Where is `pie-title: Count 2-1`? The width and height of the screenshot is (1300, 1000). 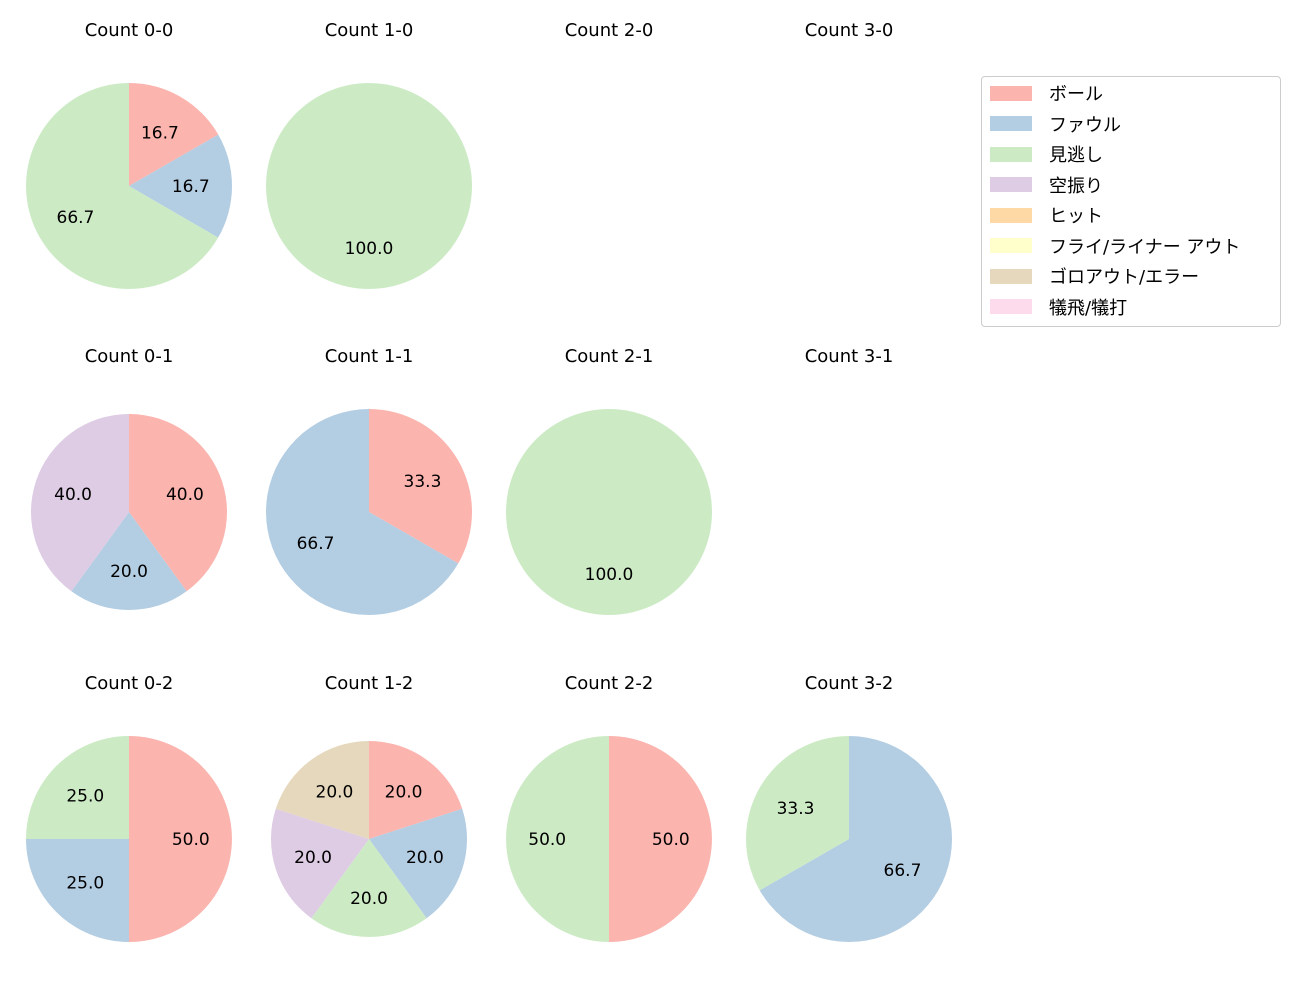 pie-title: Count 2-1 is located at coordinates (609, 356).